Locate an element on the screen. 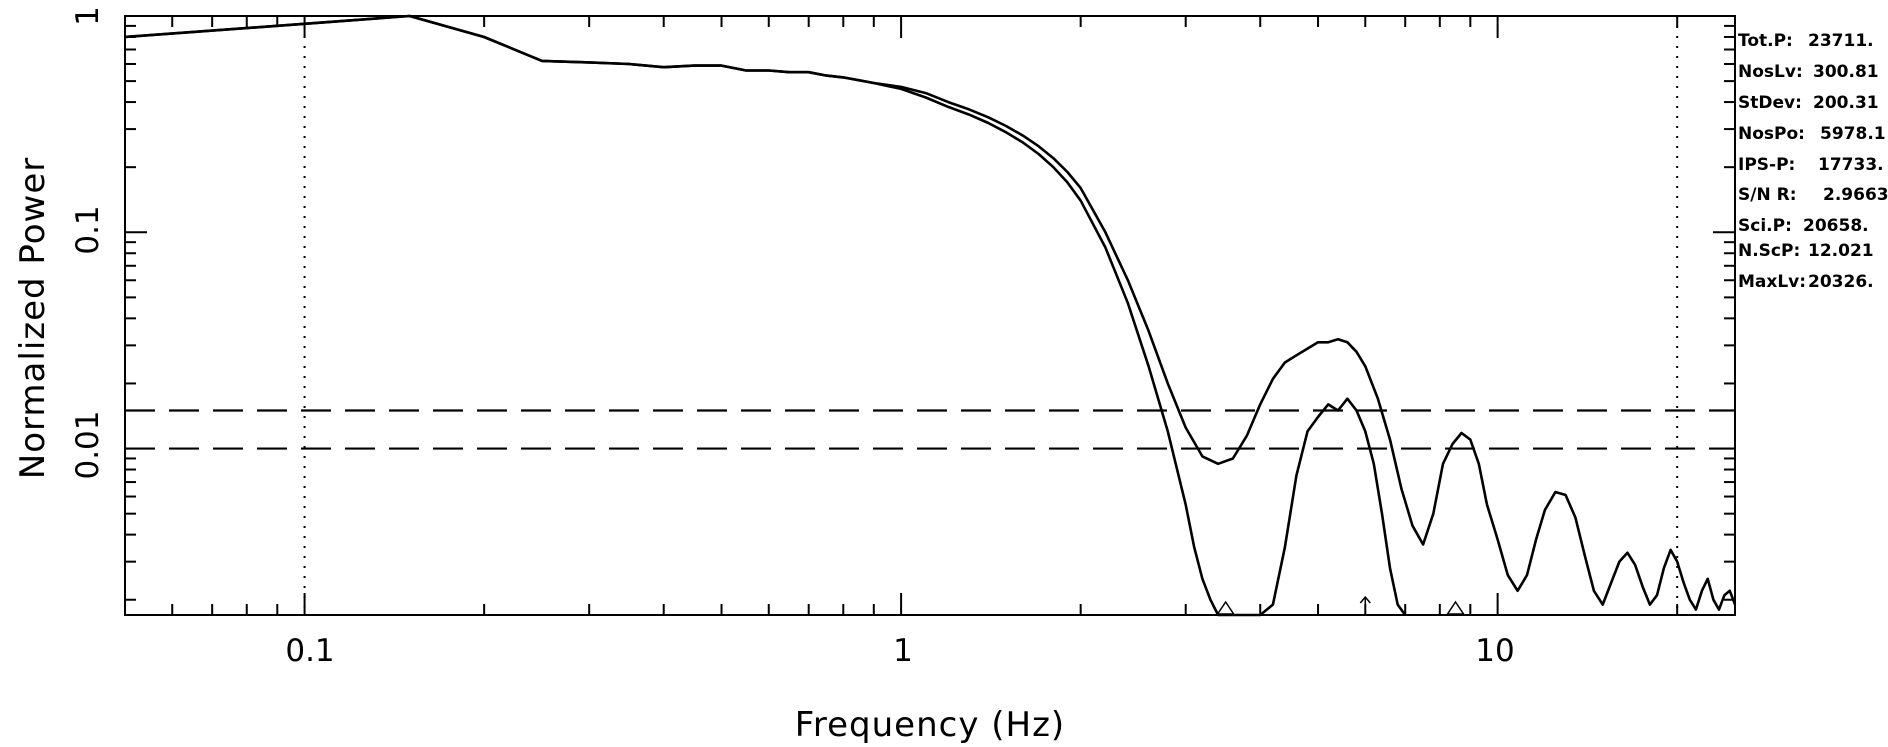 This screenshot has width=1888, height=747. stat-value-stdev: 200.31 is located at coordinates (1846, 103).